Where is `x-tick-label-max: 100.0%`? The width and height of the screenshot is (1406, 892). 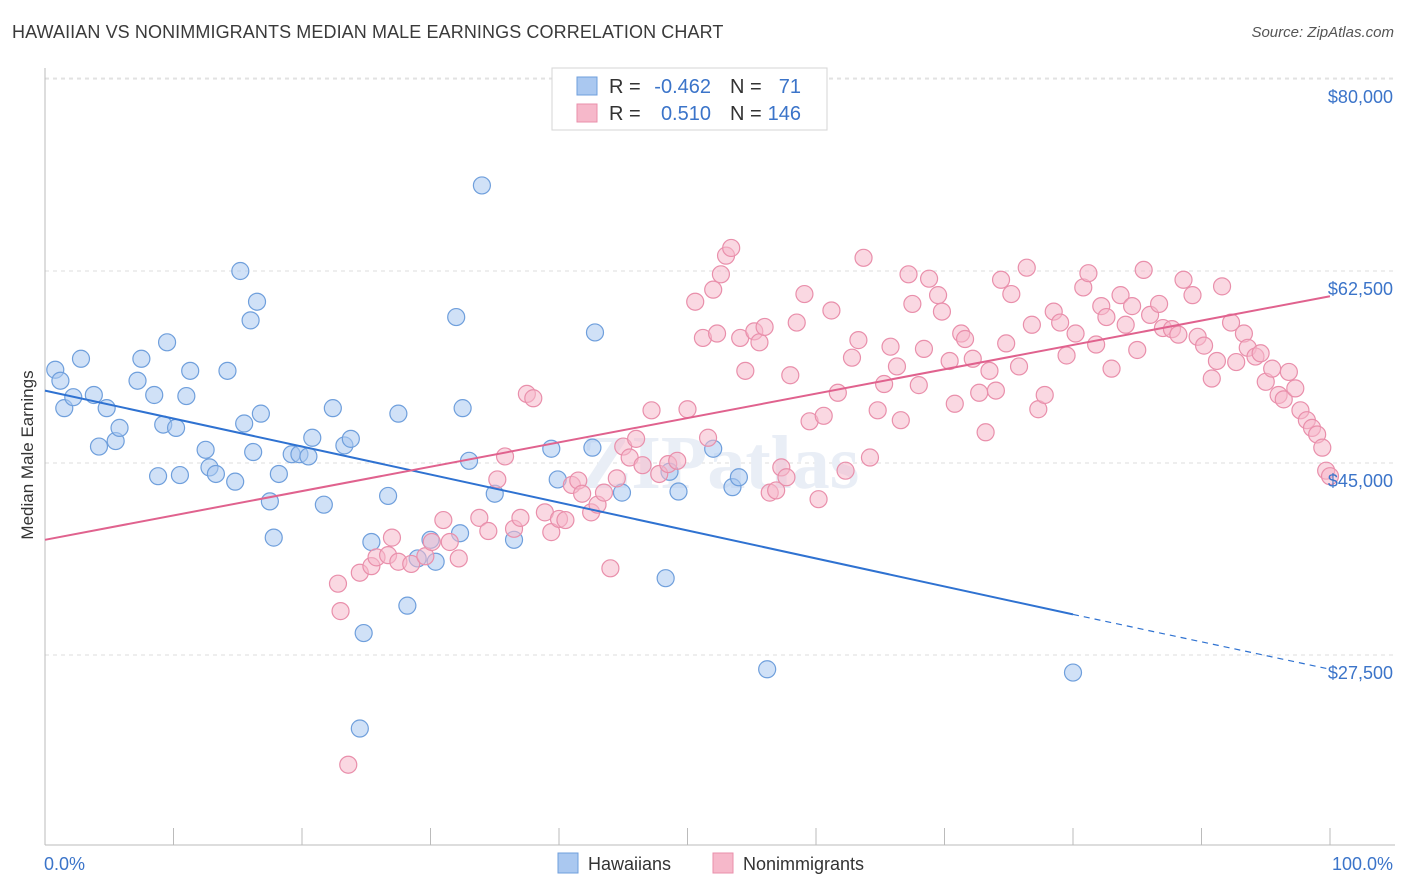
x-tick-label-max: 100.0% is located at coordinates (1362, 864).